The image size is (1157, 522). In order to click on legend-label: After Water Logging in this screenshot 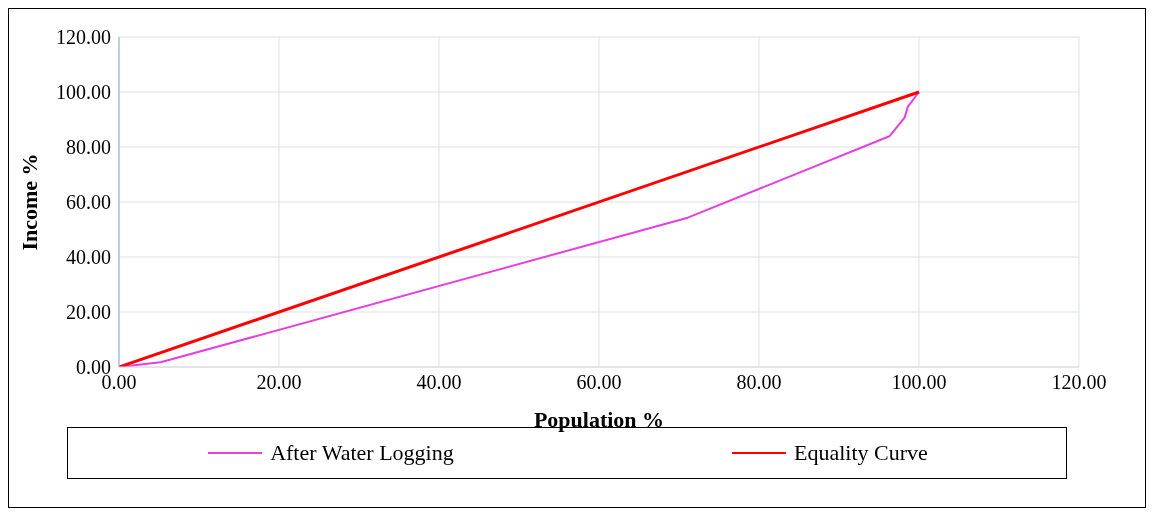, I will do `click(362, 453)`.